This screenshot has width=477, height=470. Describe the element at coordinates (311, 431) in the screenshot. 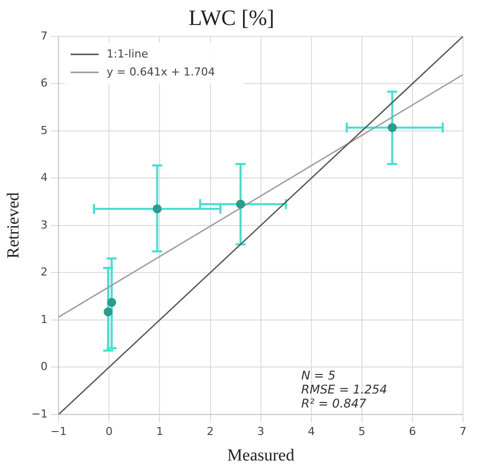

I see `x-tick-label: 4` at that location.